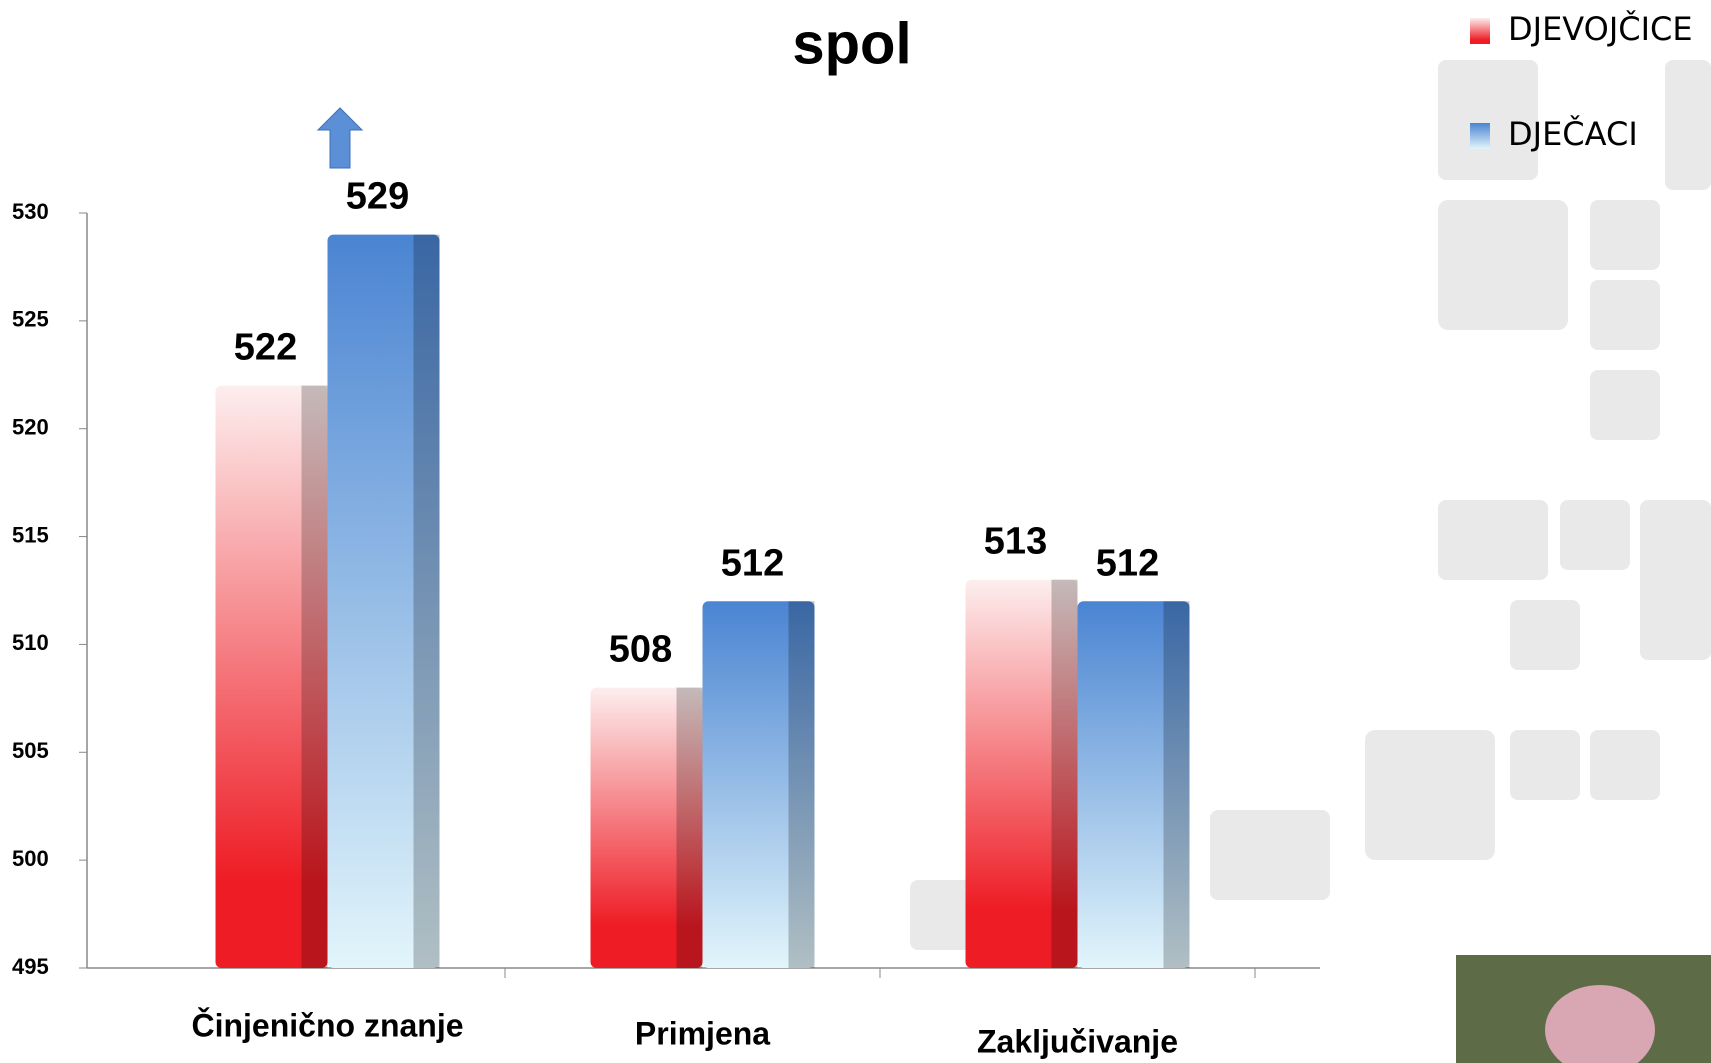 Image resolution: width=1711 pixels, height=1063 pixels. What do you see at coordinates (1015, 542) in the screenshot?
I see `value-label: 513` at bounding box center [1015, 542].